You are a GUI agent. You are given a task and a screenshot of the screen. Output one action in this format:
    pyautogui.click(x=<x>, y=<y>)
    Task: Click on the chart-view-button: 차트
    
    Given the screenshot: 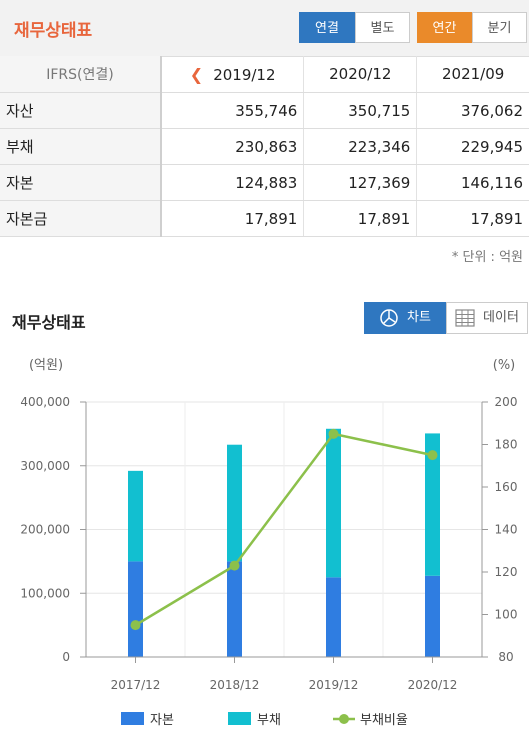 What is the action you would take?
    pyautogui.click(x=405, y=318)
    